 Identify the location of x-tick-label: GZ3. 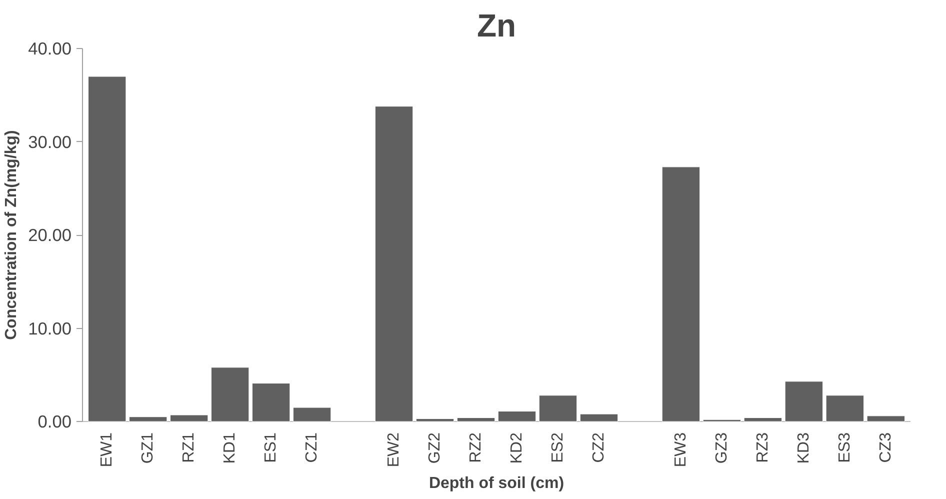
(721, 448).